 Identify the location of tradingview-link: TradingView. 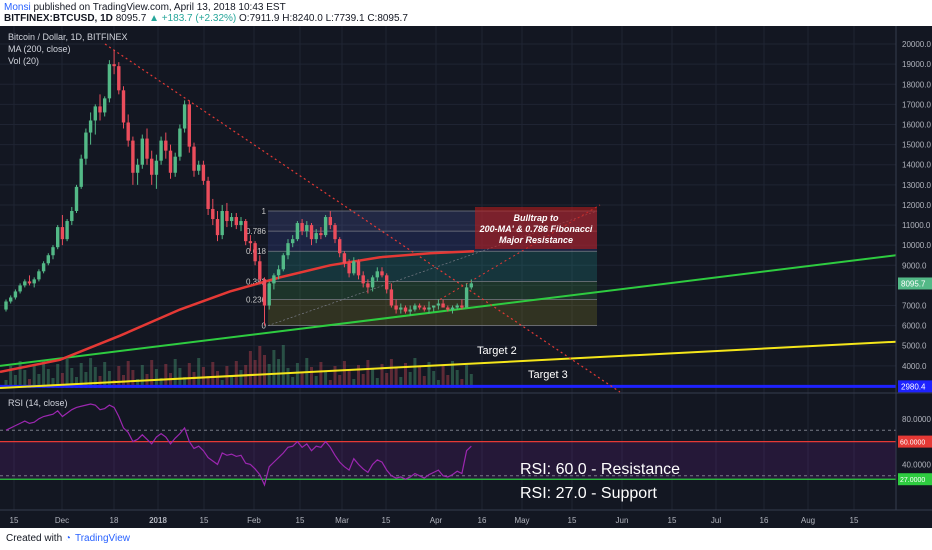
(102, 538).